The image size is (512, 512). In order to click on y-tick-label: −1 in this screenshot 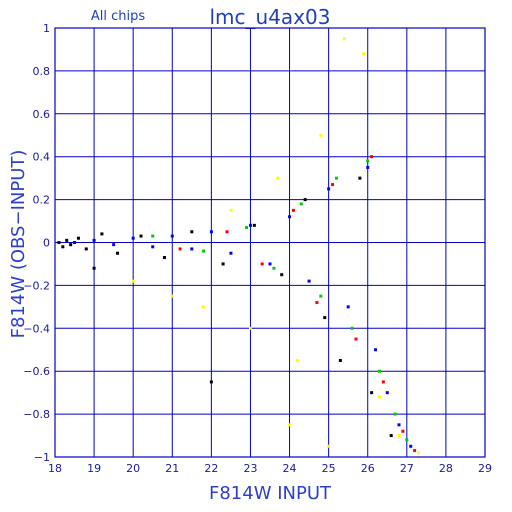, I will do `click(42, 457)`.